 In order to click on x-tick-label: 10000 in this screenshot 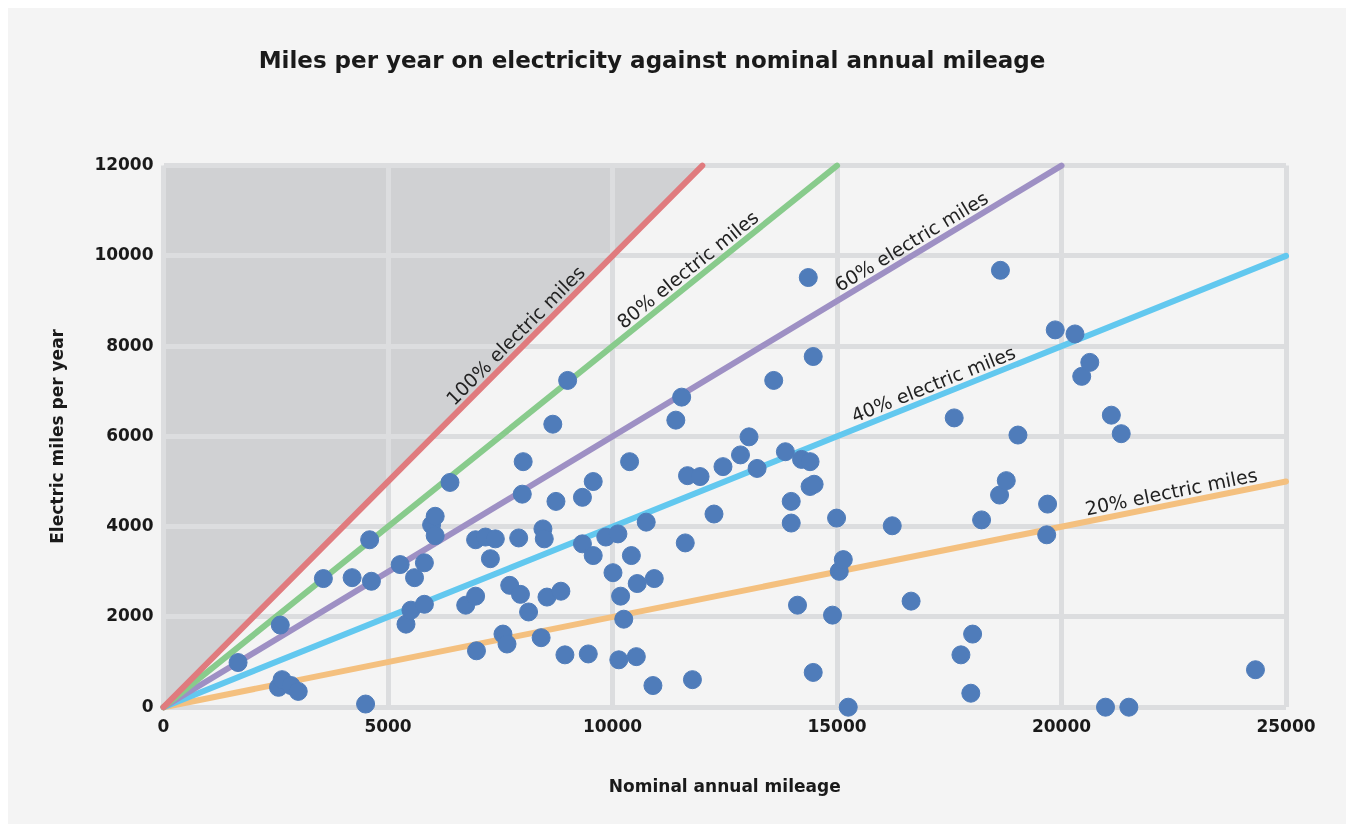, I will do `click(612, 725)`.